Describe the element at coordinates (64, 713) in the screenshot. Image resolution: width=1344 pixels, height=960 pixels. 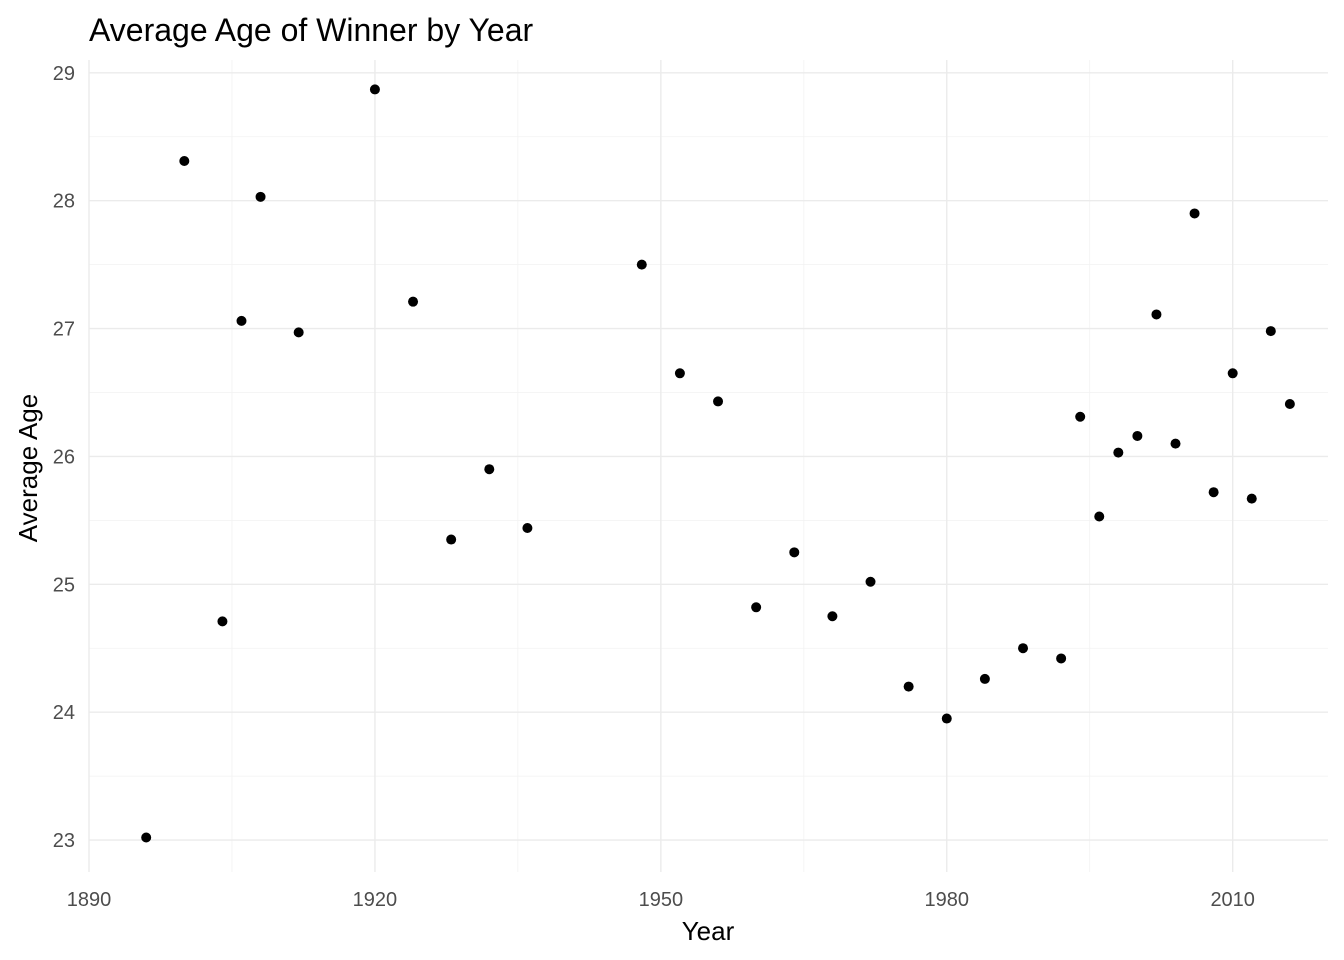
I see `y-tick-label: 24` at that location.